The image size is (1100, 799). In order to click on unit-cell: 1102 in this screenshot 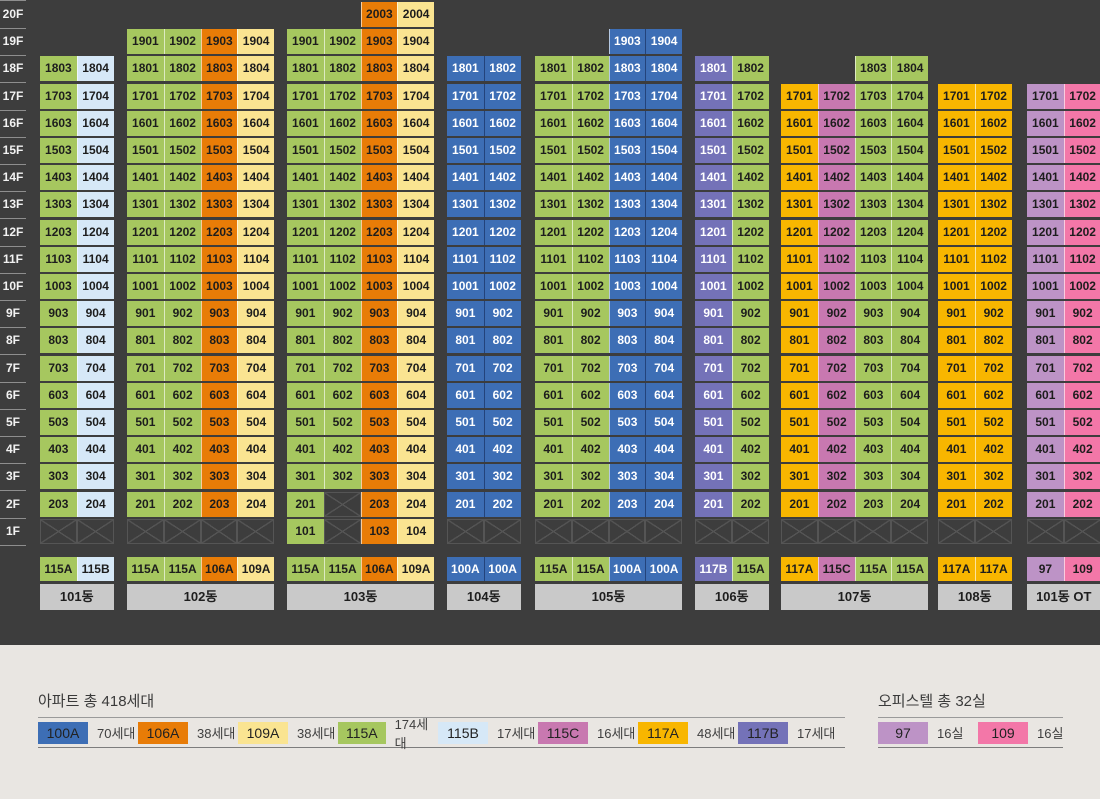, I will do `click(182, 259)`.